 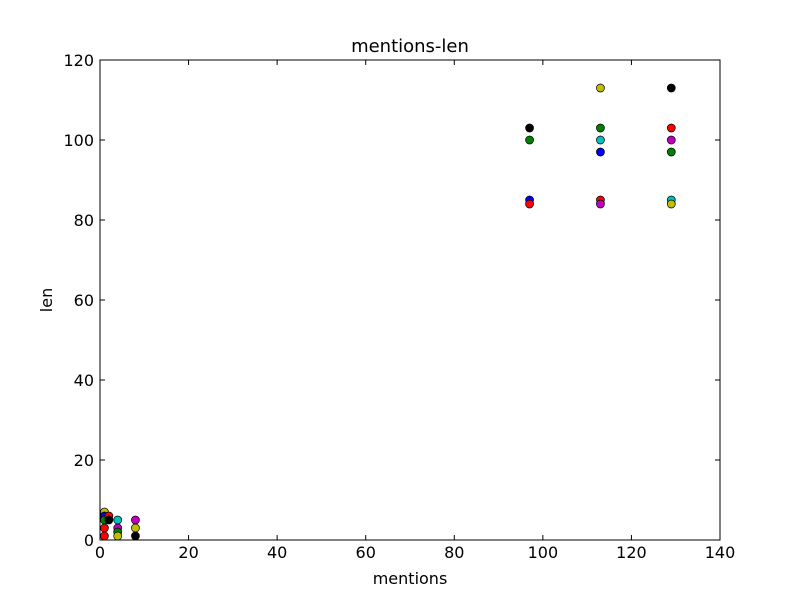 What do you see at coordinates (543, 552) in the screenshot?
I see `x-tick-label: 100` at bounding box center [543, 552].